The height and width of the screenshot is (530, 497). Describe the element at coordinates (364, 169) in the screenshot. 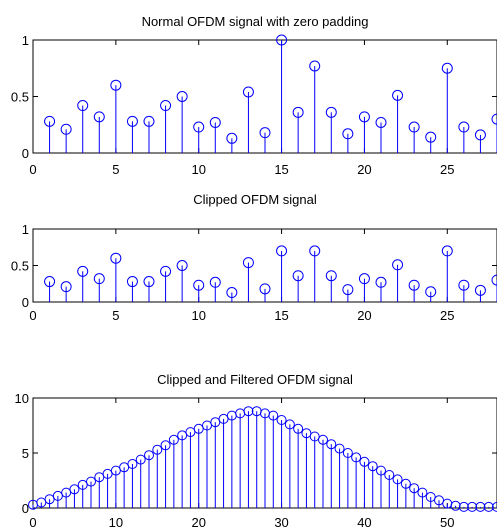

I see `subplot-1-x-tick-label-4: 20` at that location.